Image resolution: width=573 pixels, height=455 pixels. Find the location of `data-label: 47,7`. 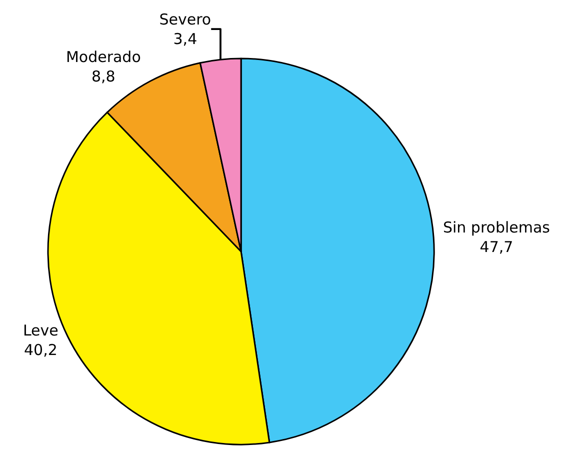

data-label: 47,7 is located at coordinates (497, 247).